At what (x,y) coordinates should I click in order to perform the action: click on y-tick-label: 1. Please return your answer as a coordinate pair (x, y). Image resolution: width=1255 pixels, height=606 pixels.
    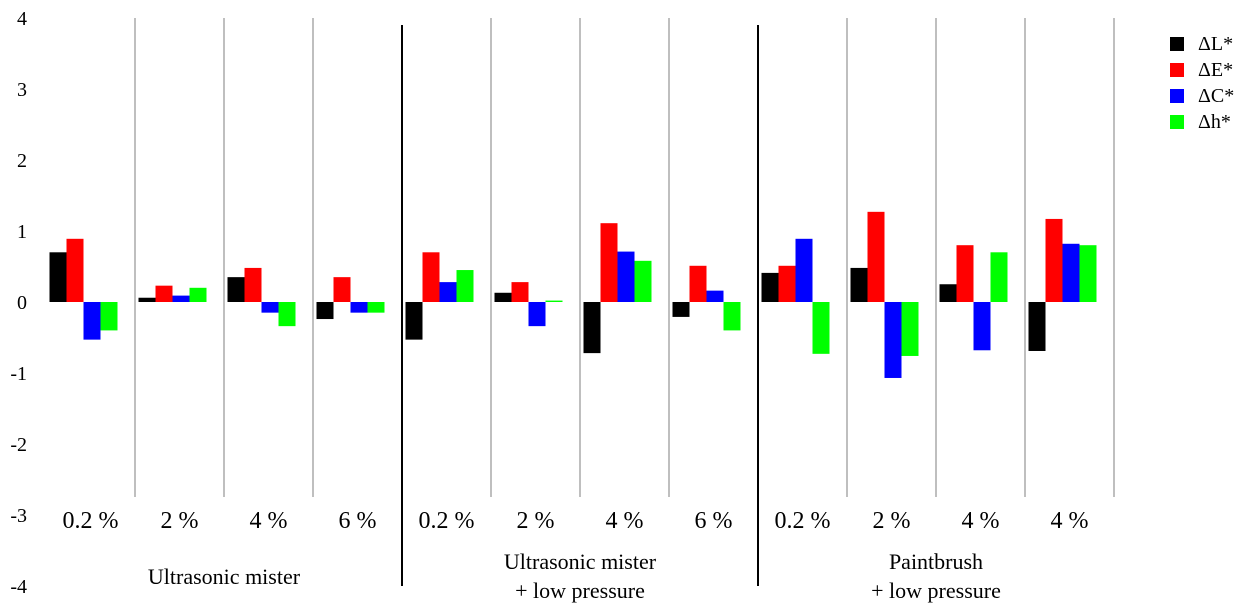
    Looking at the image, I should click on (22, 232).